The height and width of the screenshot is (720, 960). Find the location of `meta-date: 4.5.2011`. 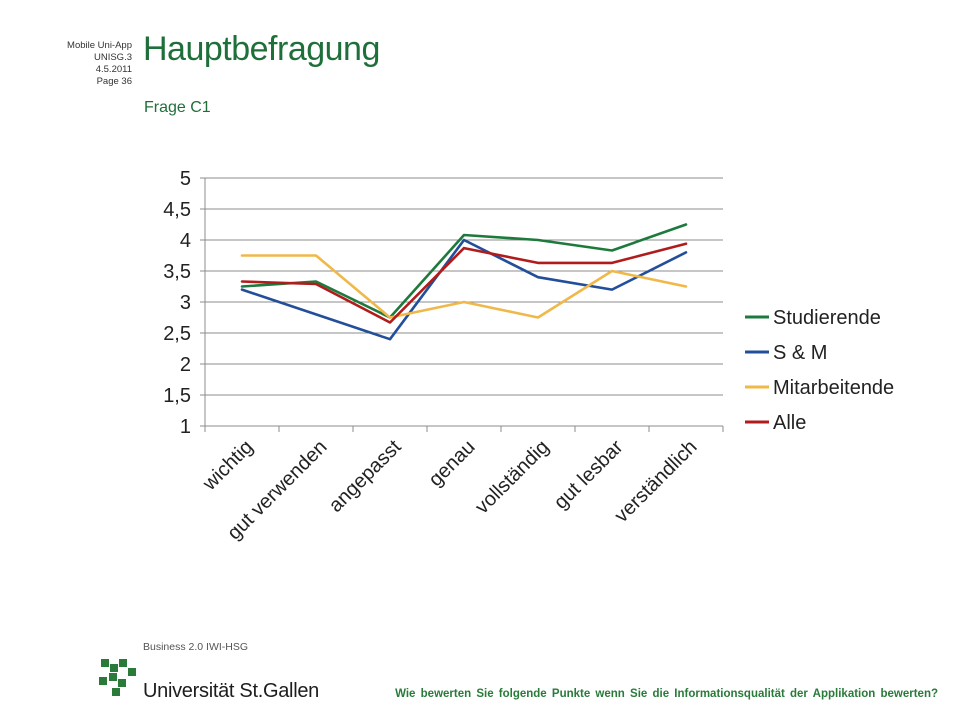

meta-date: 4.5.2011 is located at coordinates (113, 69).